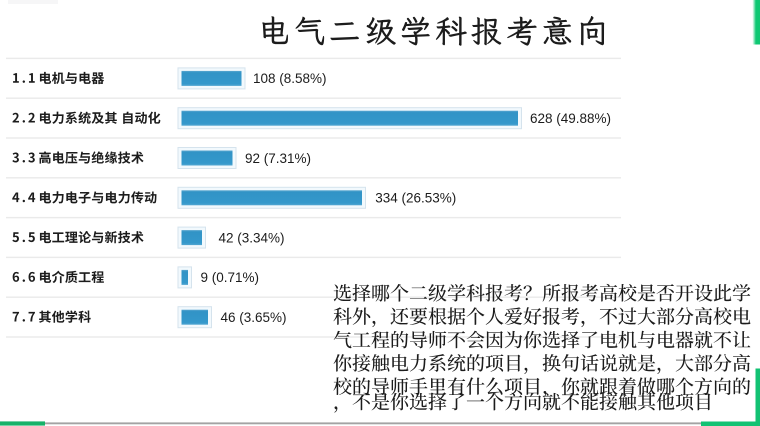  What do you see at coordinates (230, 277) in the screenshot?
I see `svg-text: 9 (0.71%)` at bounding box center [230, 277].